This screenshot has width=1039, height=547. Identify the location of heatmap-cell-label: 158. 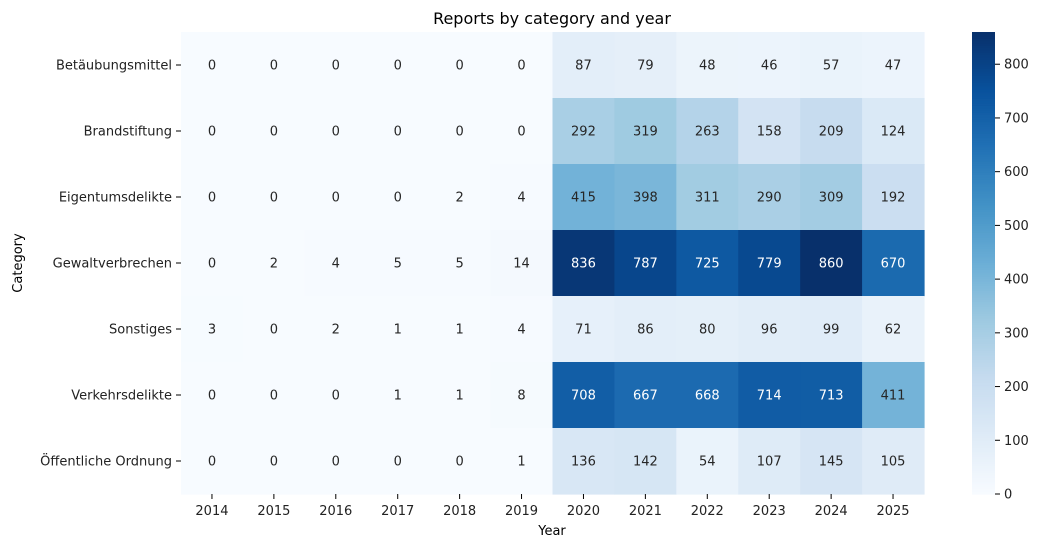
(769, 132).